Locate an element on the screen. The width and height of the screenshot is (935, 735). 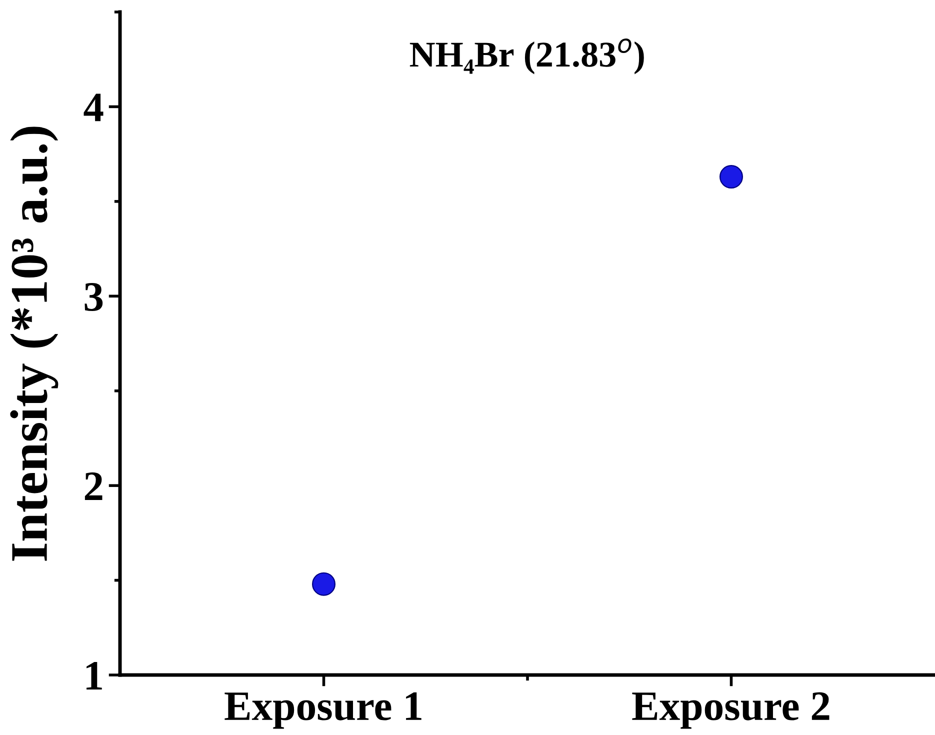
y-tick-label: 3 is located at coordinates (93, 297).